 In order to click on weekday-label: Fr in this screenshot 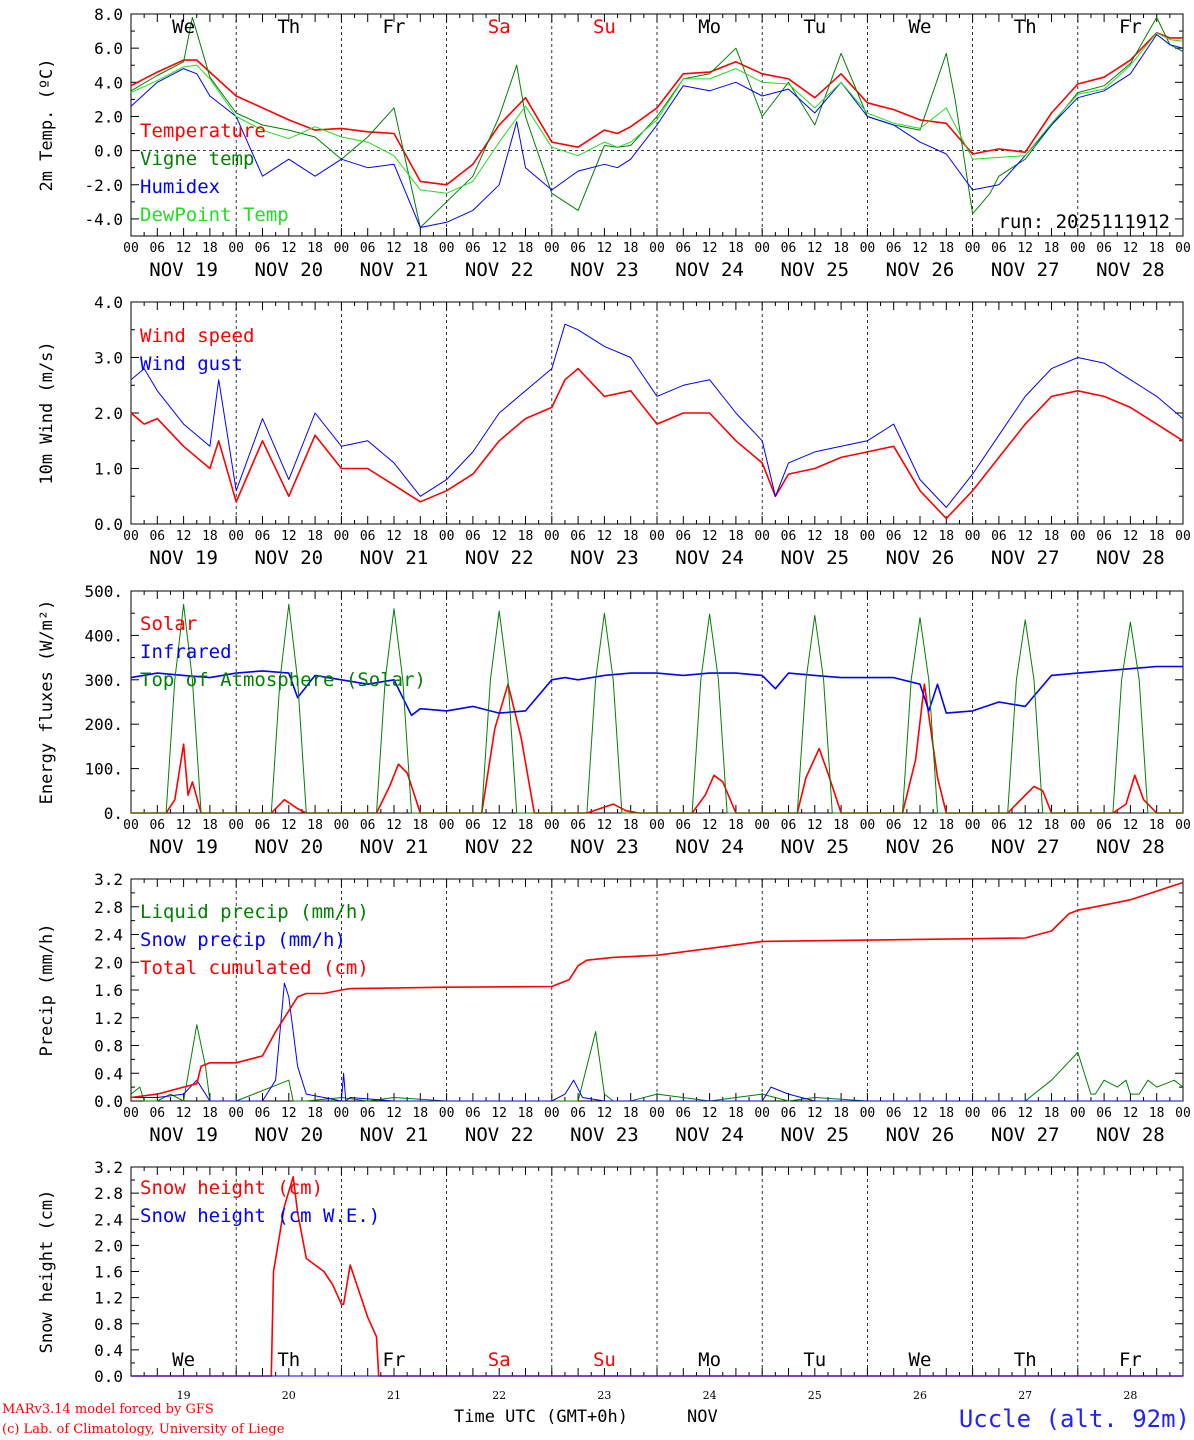, I will do `click(1130, 1360)`.